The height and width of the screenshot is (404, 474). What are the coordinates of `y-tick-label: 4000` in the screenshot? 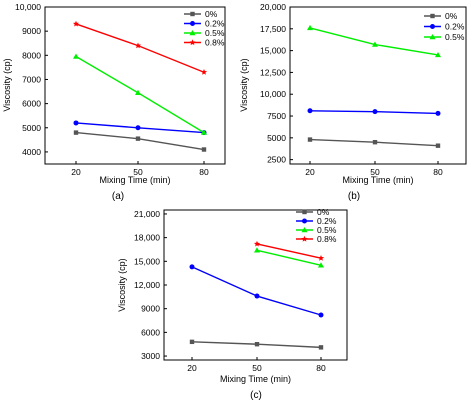 It's located at (31, 152).